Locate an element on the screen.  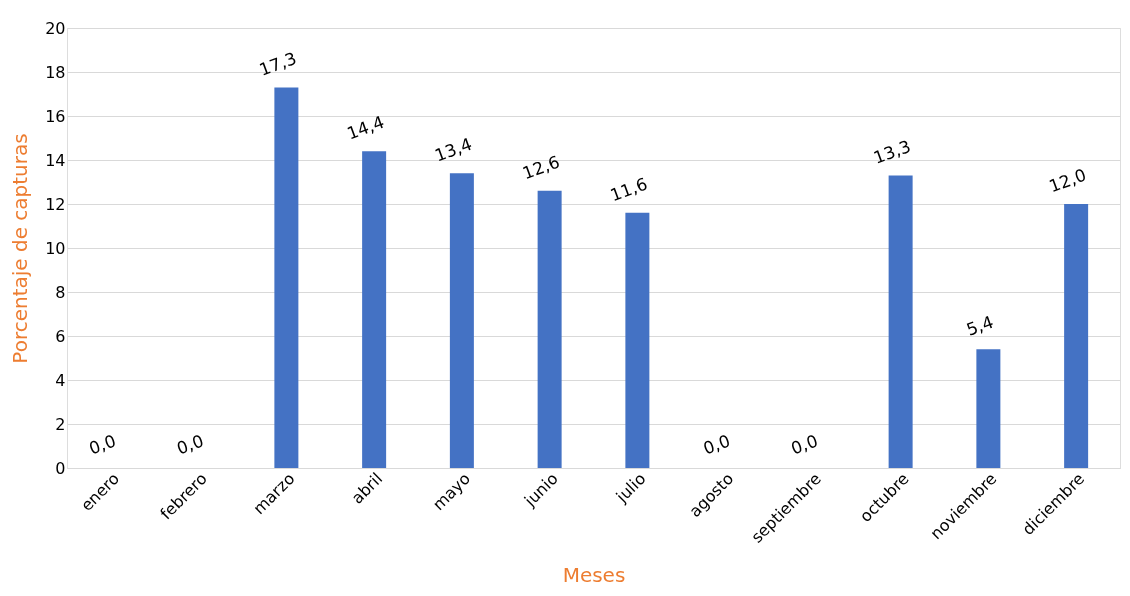
y-tick-label: 18 is located at coordinates (55, 72).